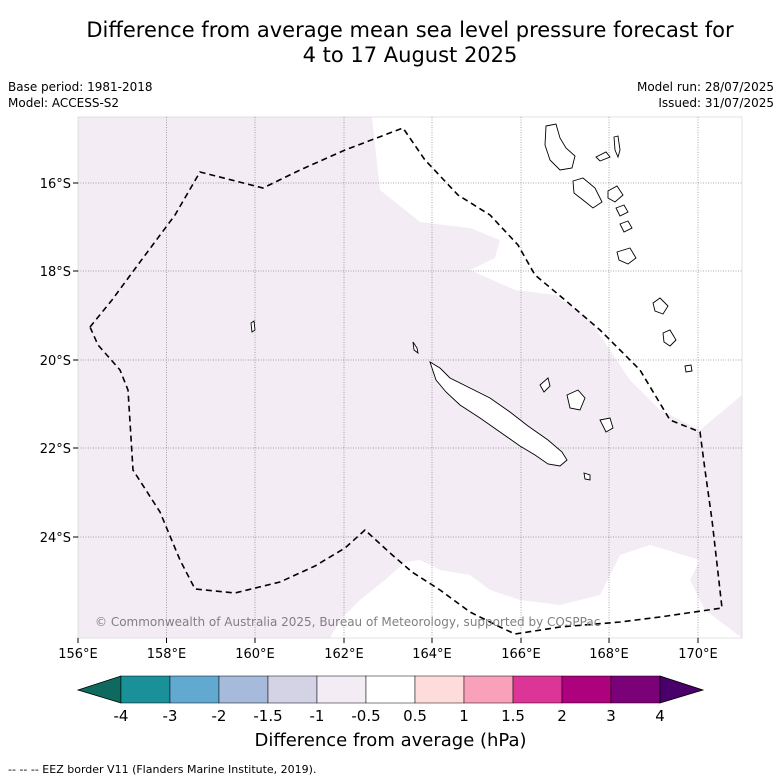  I want to click on colorbar-title: Difference from average (hPa), so click(390, 740).